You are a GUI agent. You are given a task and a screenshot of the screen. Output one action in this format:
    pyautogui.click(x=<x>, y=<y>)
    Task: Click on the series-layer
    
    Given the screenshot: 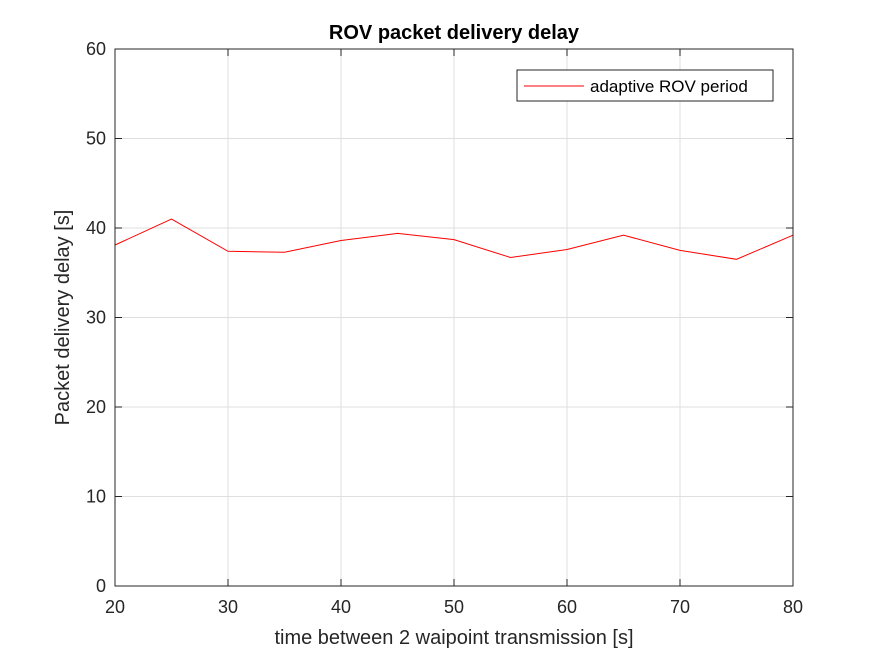 What is the action you would take?
    pyautogui.click(x=454, y=239)
    